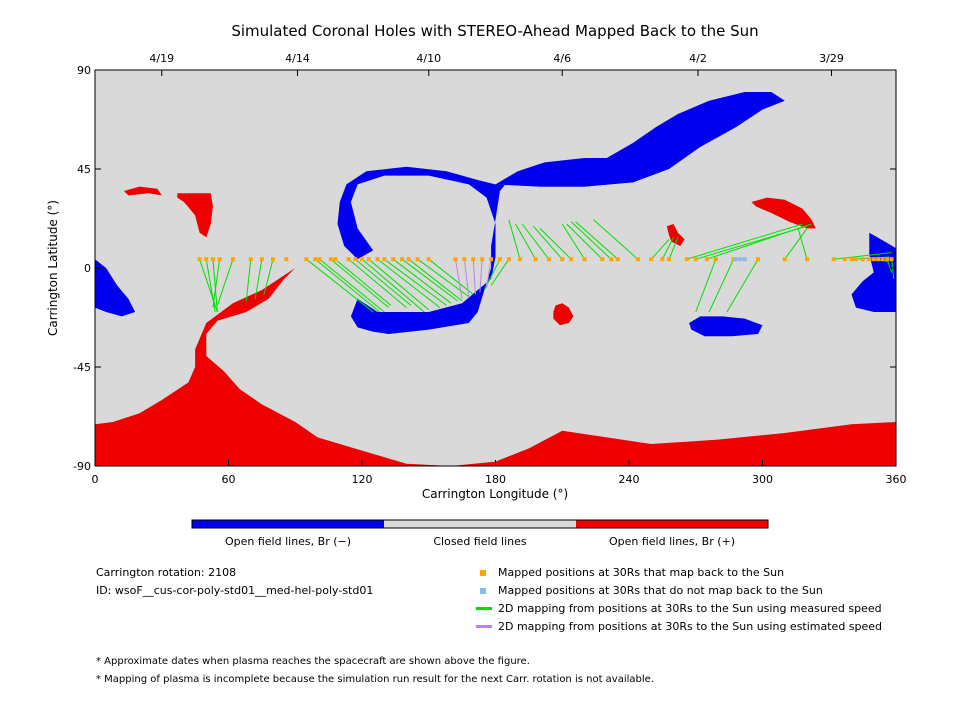  What do you see at coordinates (87, 268) in the screenshot?
I see `y-tick-label: 0` at bounding box center [87, 268].